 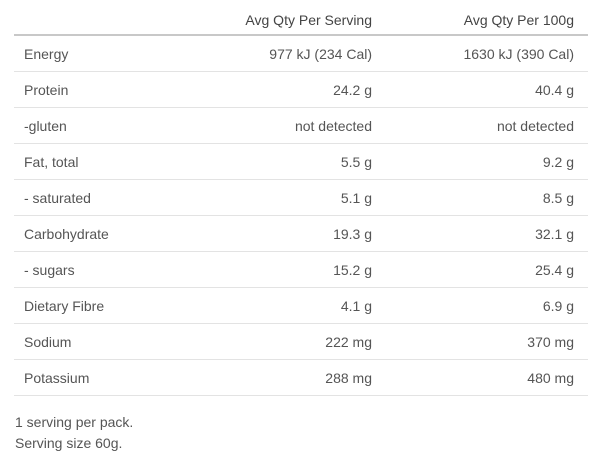 I want to click on table-row: Dietary Fibre 4.1 g 6.9 g, so click(x=301, y=305).